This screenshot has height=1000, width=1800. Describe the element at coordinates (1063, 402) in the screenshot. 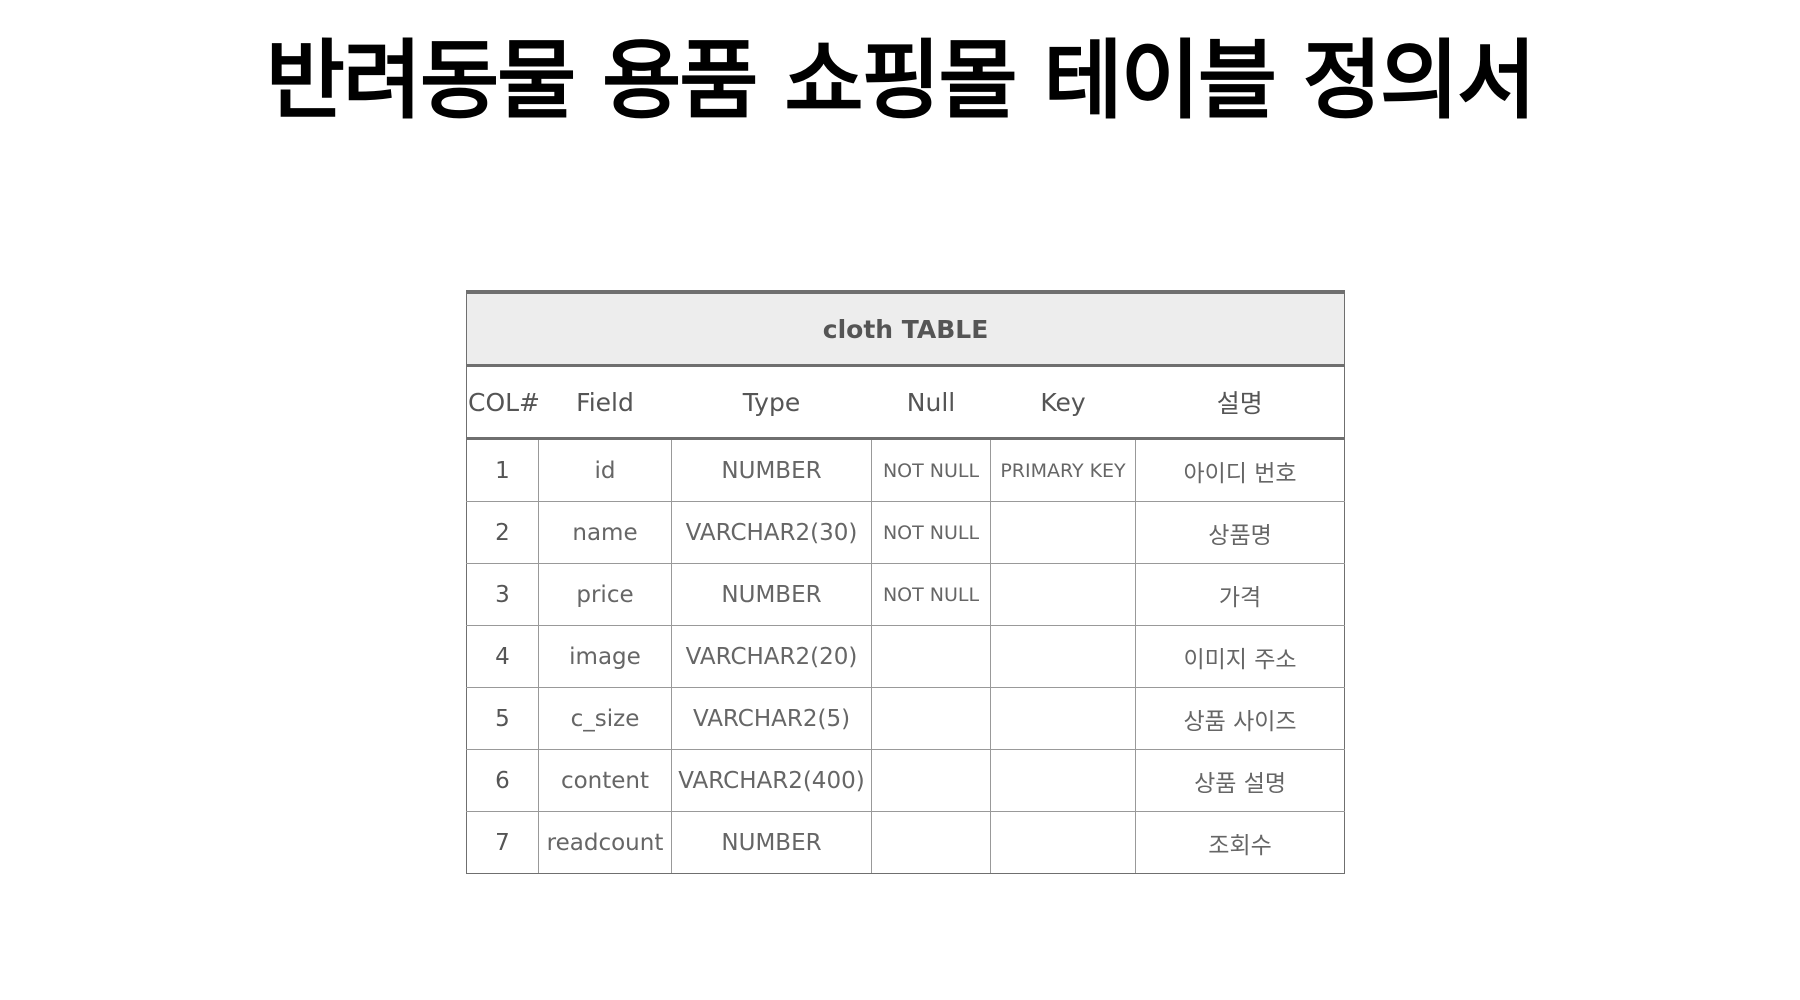

I see `header-key: Key` at that location.